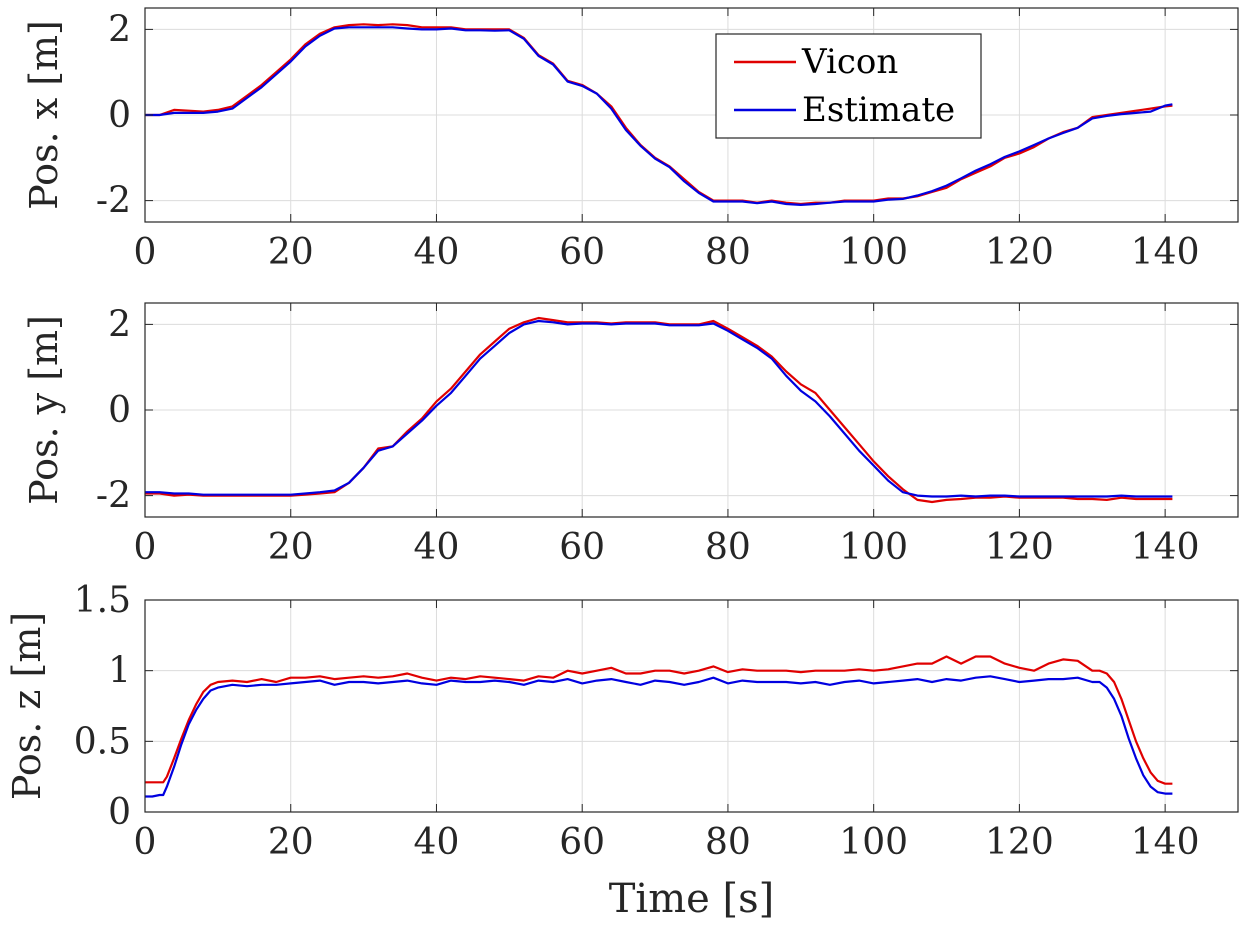 The width and height of the screenshot is (1250, 938). What do you see at coordinates (145, 547) in the screenshot?
I see `pos-y-xtick-label: 0` at bounding box center [145, 547].